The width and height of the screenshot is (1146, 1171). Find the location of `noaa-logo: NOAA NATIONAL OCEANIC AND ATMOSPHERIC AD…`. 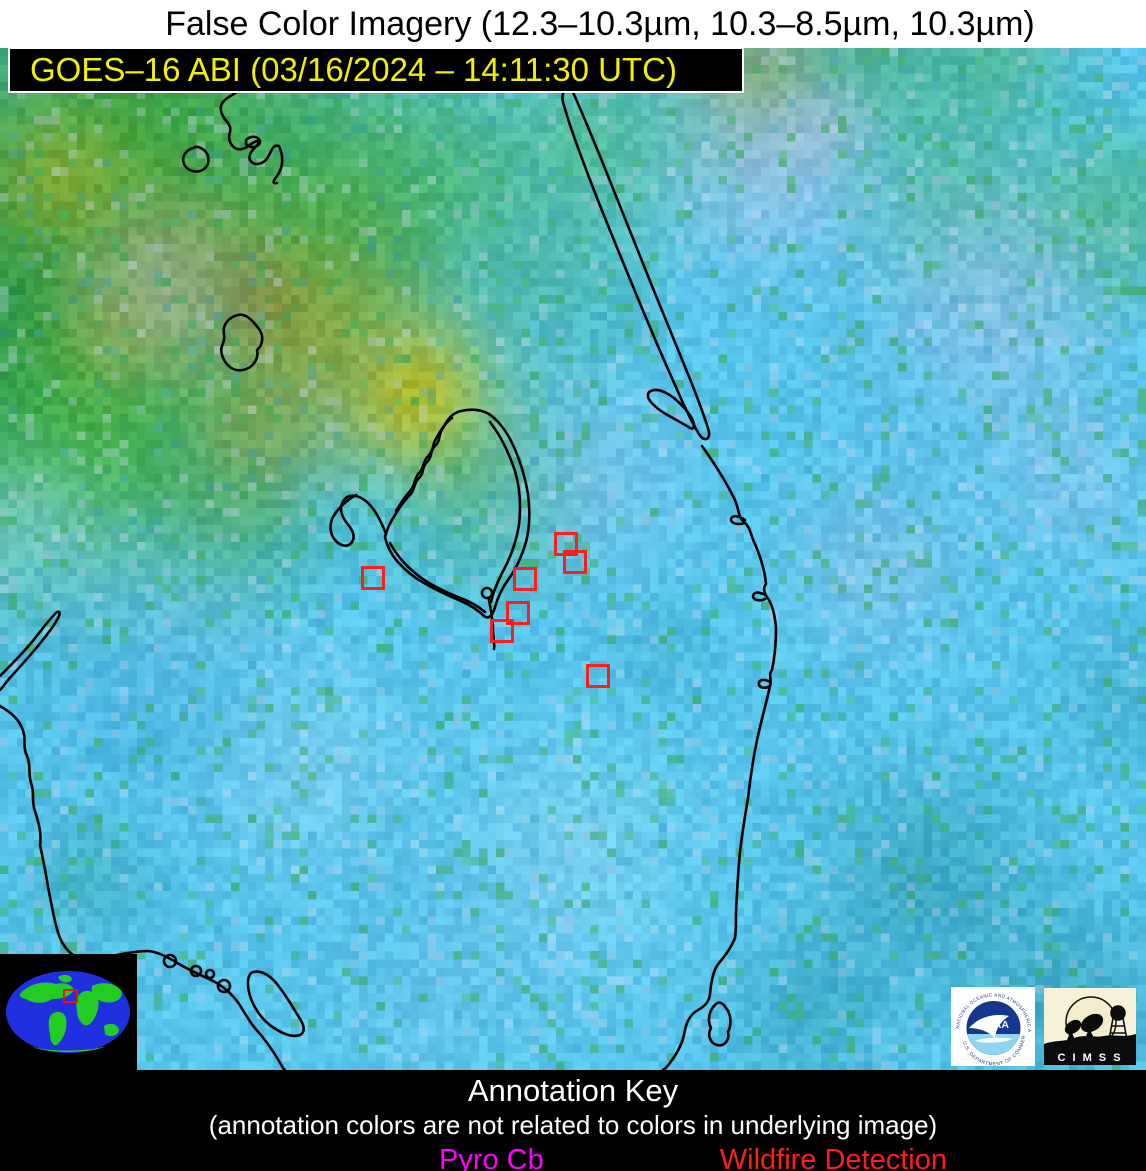

noaa-logo: NOAA NATIONAL OCEANIC AND ATMOSPHERIC AD… is located at coordinates (992, 1025).